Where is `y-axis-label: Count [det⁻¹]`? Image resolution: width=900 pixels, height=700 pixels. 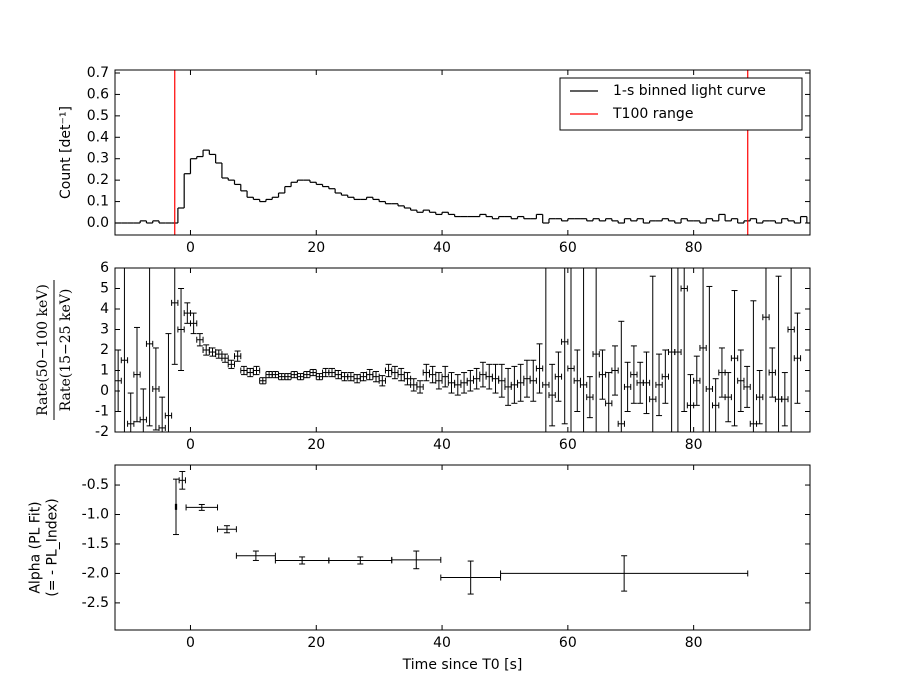
y-axis-label: Count [det⁻¹] is located at coordinates (66, 152).